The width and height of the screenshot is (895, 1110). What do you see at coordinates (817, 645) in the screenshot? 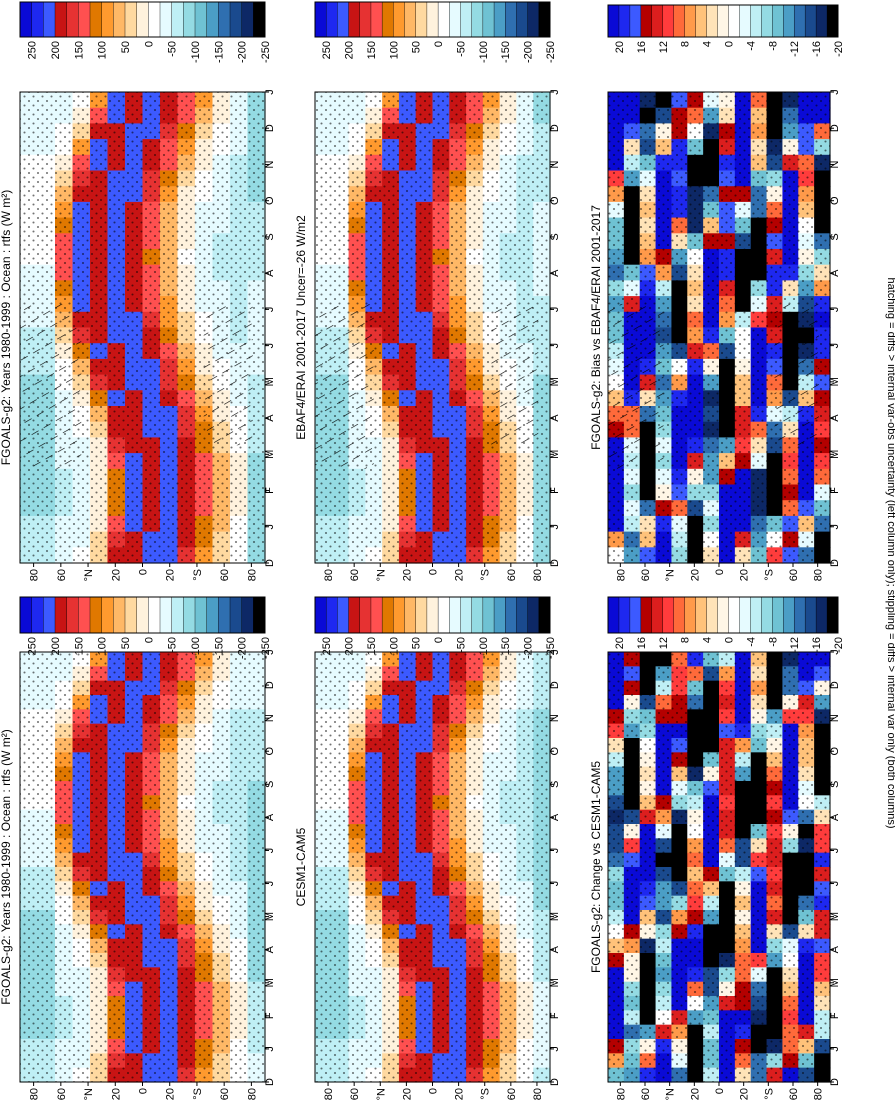
I see `colorbar-tick-label: -16` at bounding box center [817, 645].